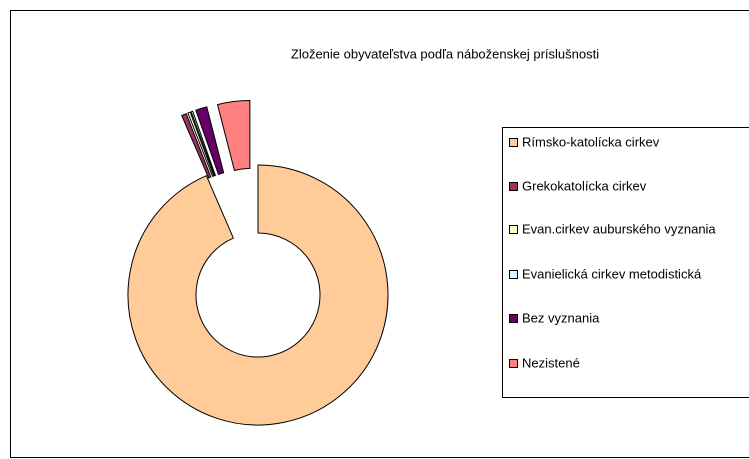  I want to click on legend-label: Bez vyznania, so click(561, 317).